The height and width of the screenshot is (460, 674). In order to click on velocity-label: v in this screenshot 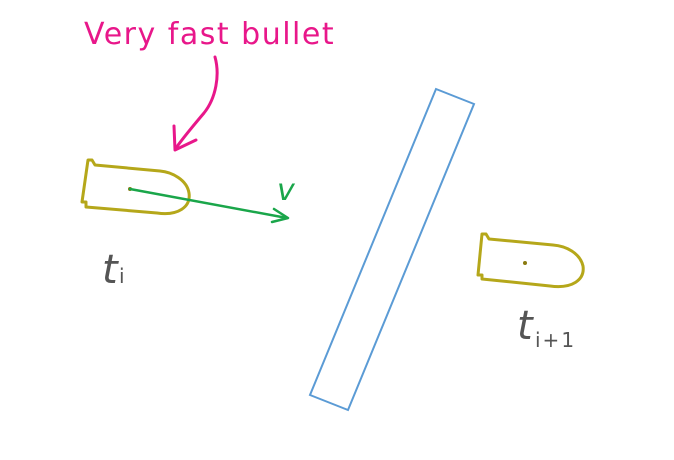, I will do `click(286, 190)`.